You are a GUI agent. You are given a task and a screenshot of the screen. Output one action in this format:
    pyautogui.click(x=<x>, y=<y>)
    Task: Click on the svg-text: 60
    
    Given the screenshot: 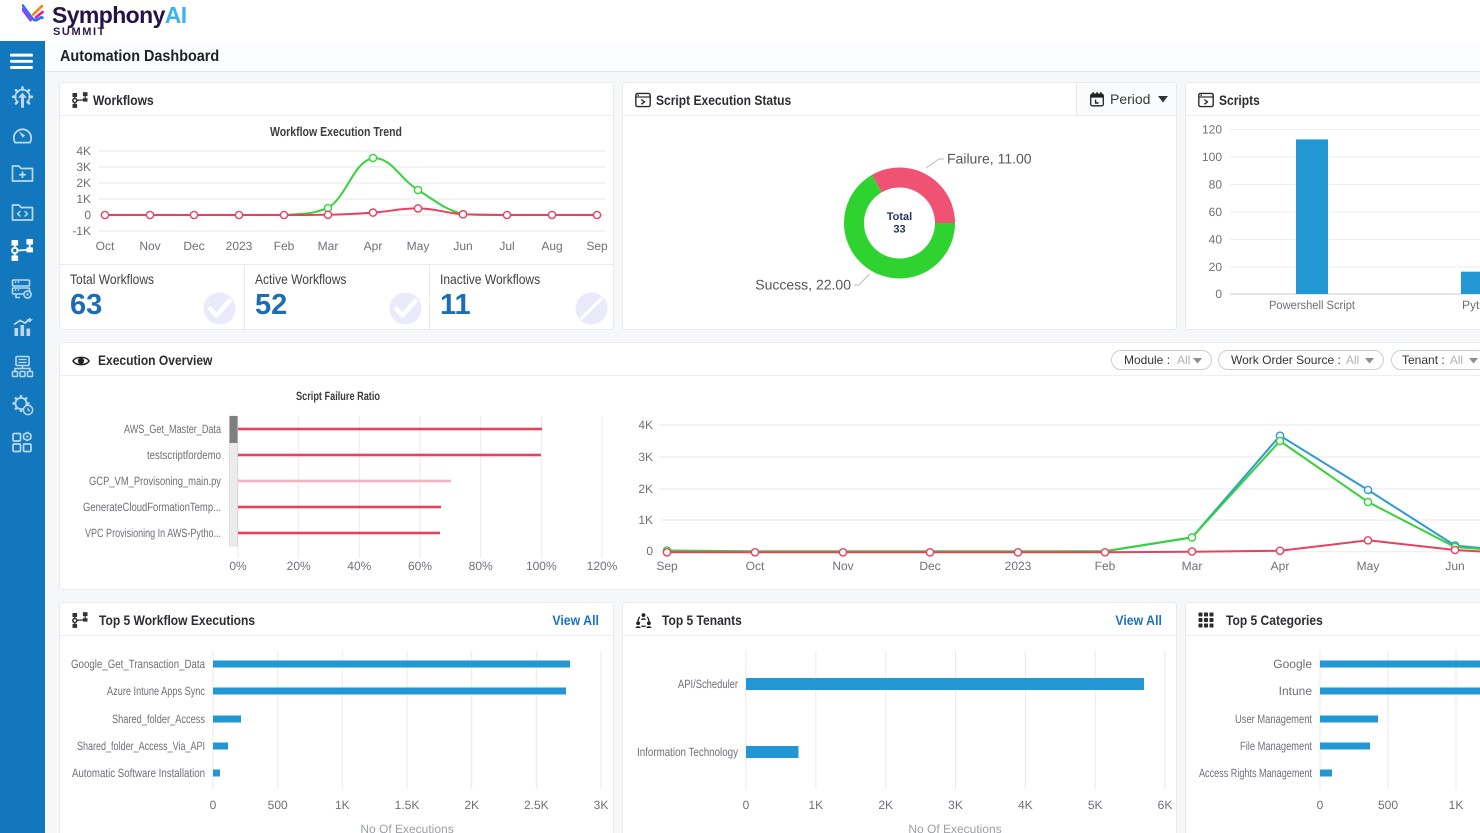 What is the action you would take?
    pyautogui.click(x=1216, y=212)
    